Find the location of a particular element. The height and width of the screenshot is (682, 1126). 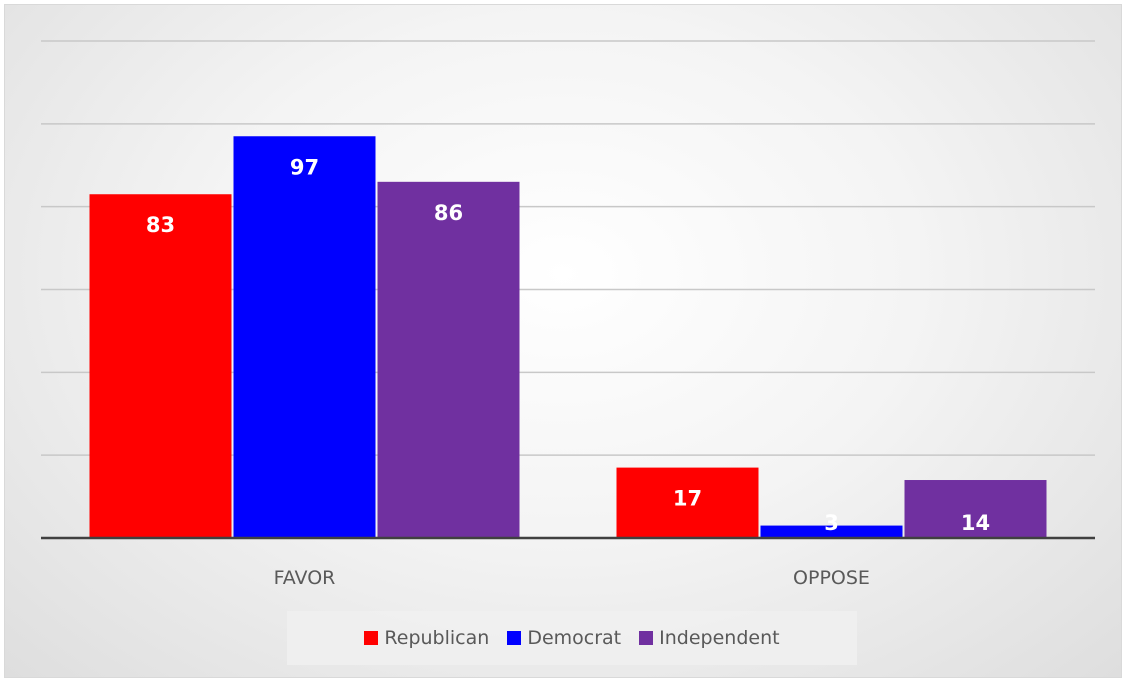

legend: Republican Democrat Independent is located at coordinates (572, 638).